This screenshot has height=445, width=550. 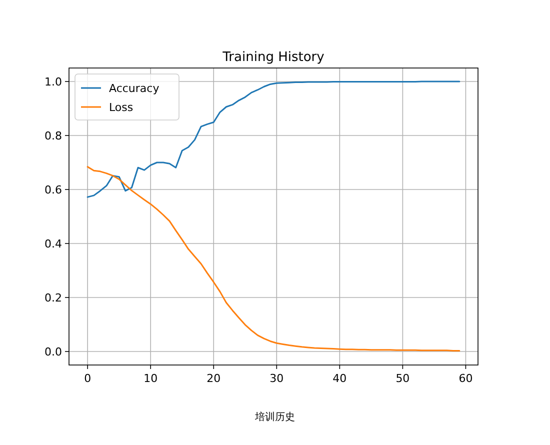 What do you see at coordinates (134, 88) in the screenshot?
I see `legend-label: Accuracy` at bounding box center [134, 88].